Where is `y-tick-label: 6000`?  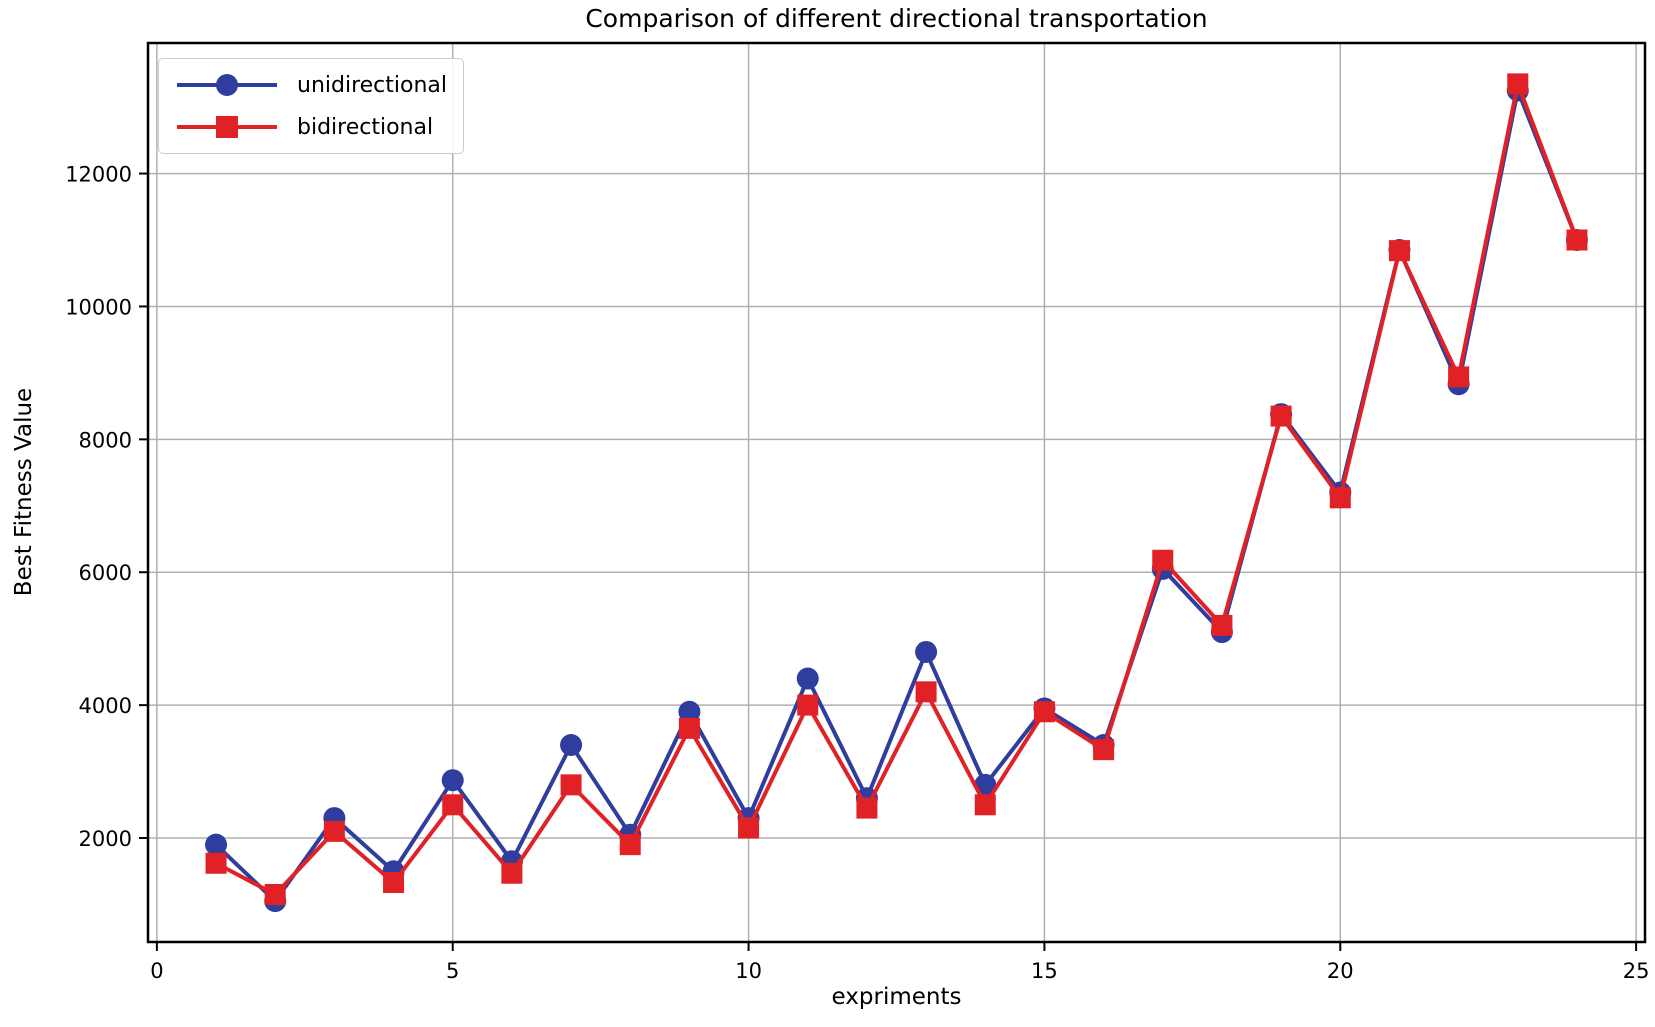 y-tick-label: 6000 is located at coordinates (105, 573).